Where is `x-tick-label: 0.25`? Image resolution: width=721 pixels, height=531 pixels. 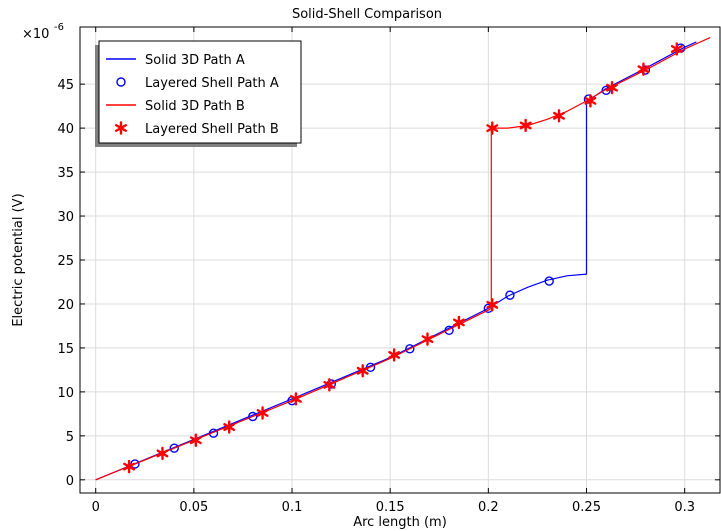 x-tick-label: 0.25 is located at coordinates (586, 507).